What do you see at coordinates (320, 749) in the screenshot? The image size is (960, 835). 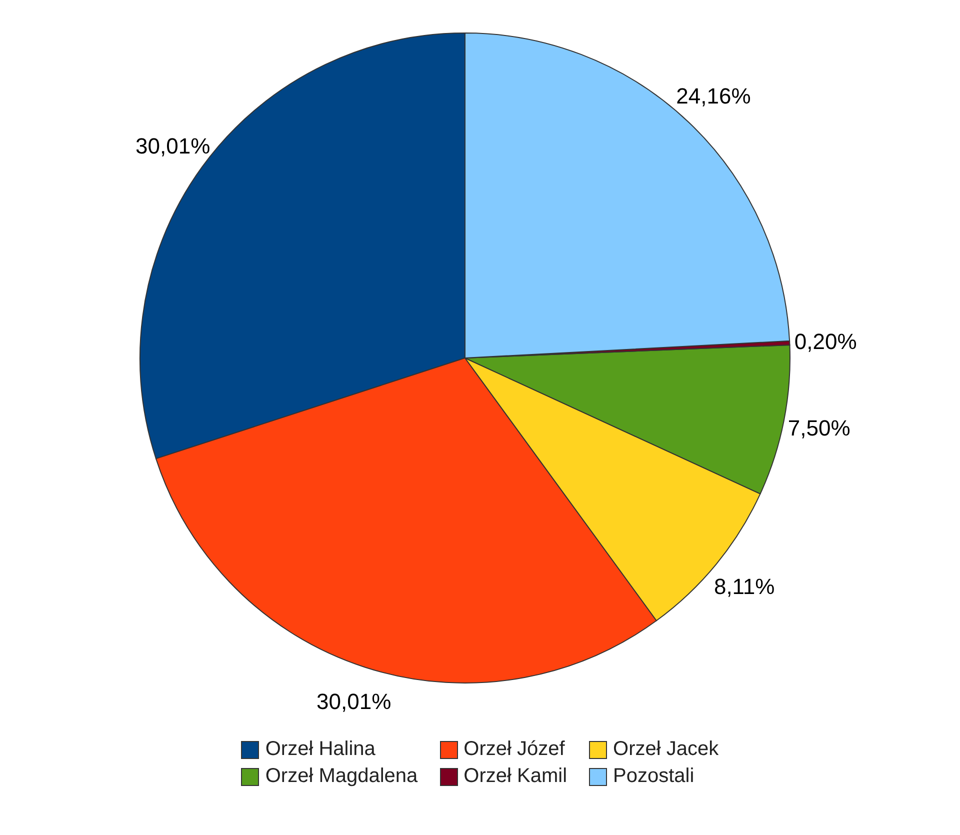 I see `legend-label: Orzeł Halina` at bounding box center [320, 749].